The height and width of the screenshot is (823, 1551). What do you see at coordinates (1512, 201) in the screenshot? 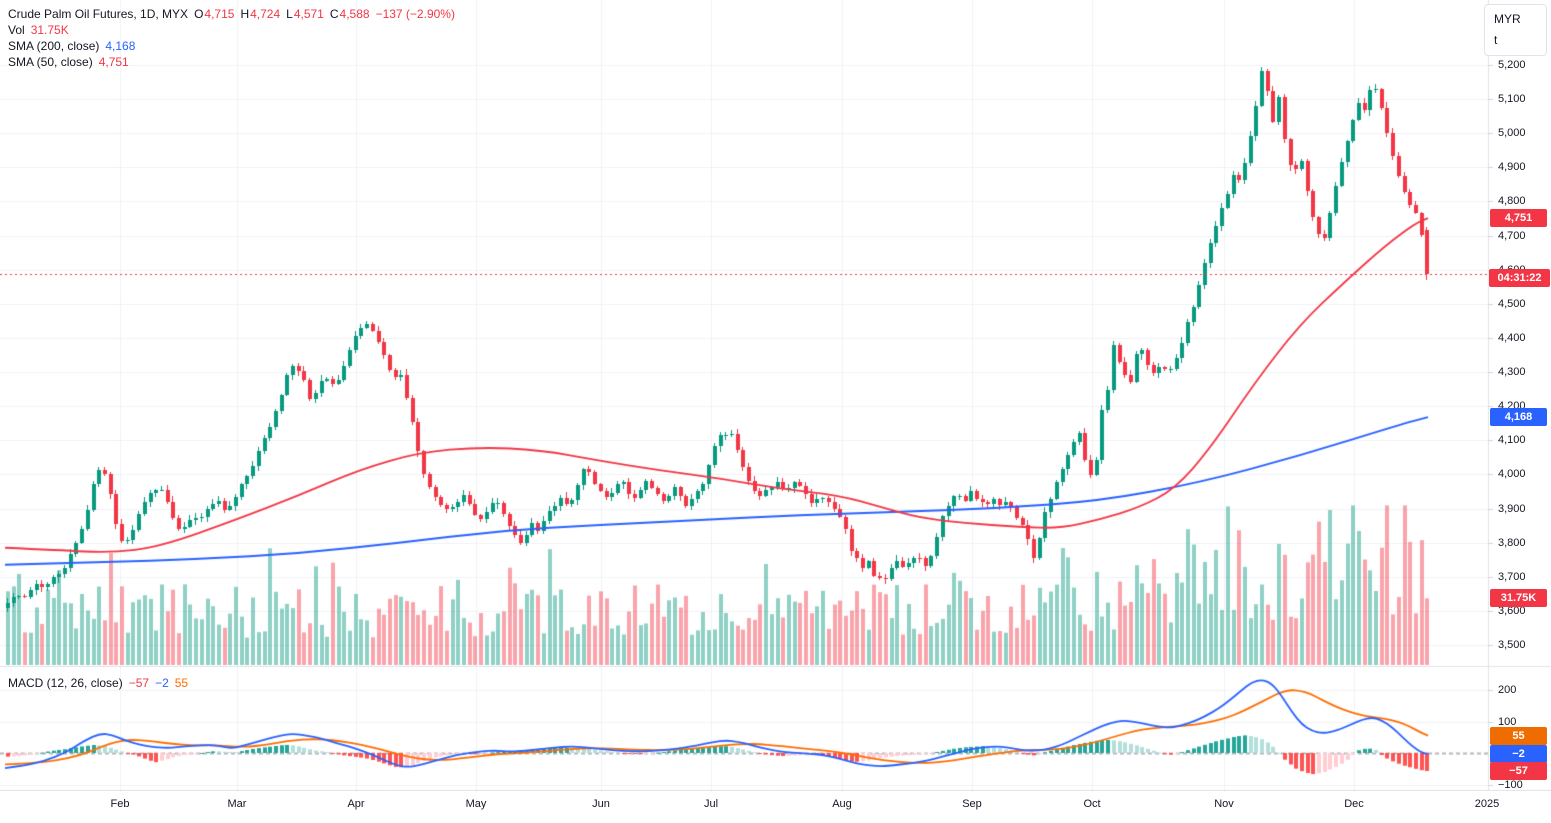
I see `price-tick-label: 4,800` at bounding box center [1512, 201].